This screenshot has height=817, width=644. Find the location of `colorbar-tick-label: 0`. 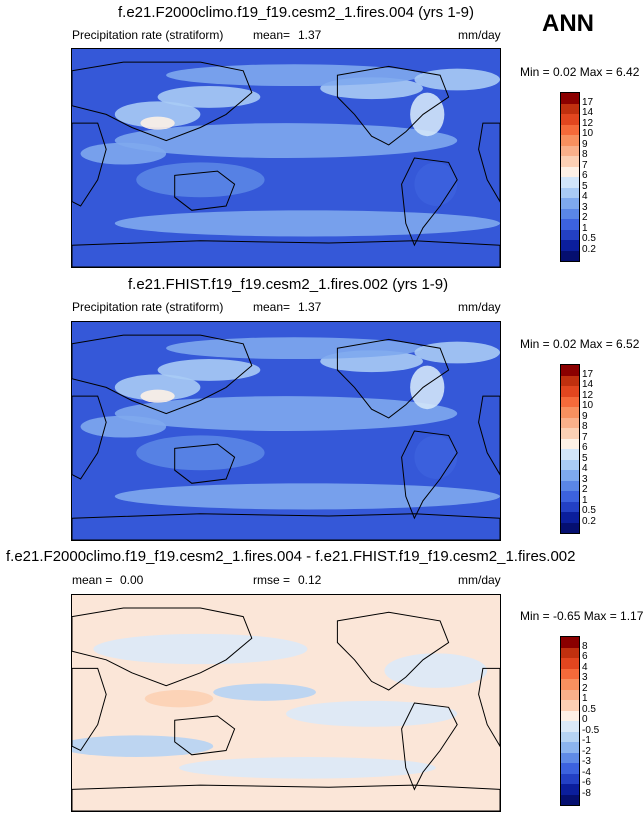

colorbar-tick-label: 0 is located at coordinates (585, 719).